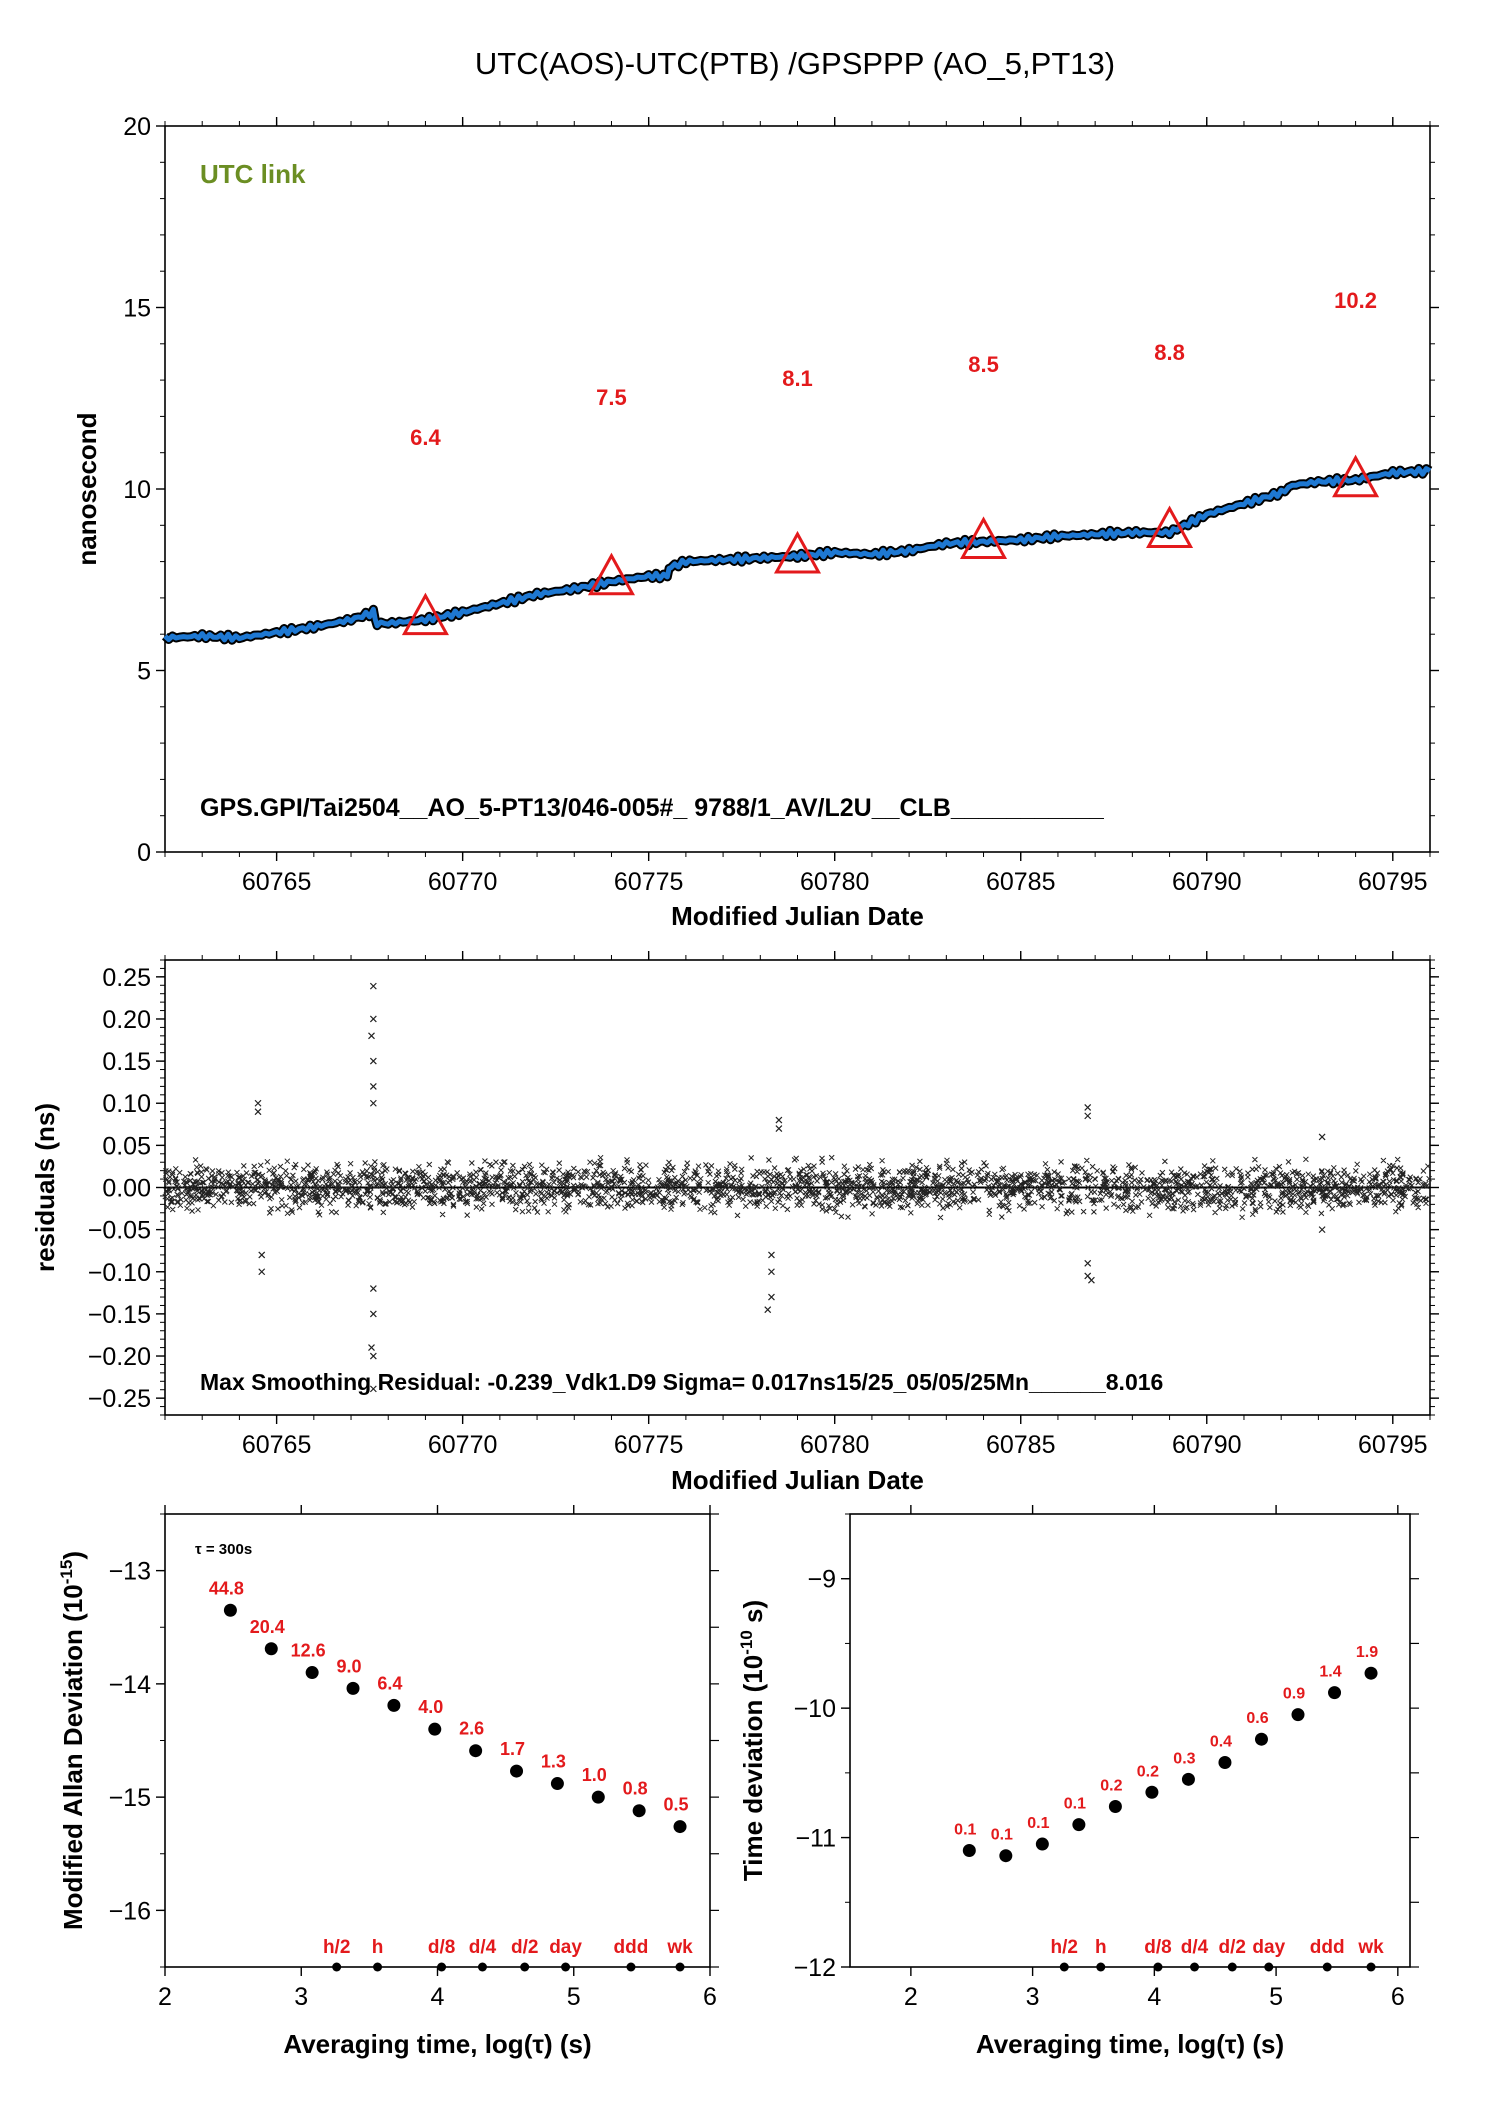 The width and height of the screenshot is (1488, 2105). What do you see at coordinates (130, 1685) in the screenshot?
I see `y-tick-label: −14` at bounding box center [130, 1685].